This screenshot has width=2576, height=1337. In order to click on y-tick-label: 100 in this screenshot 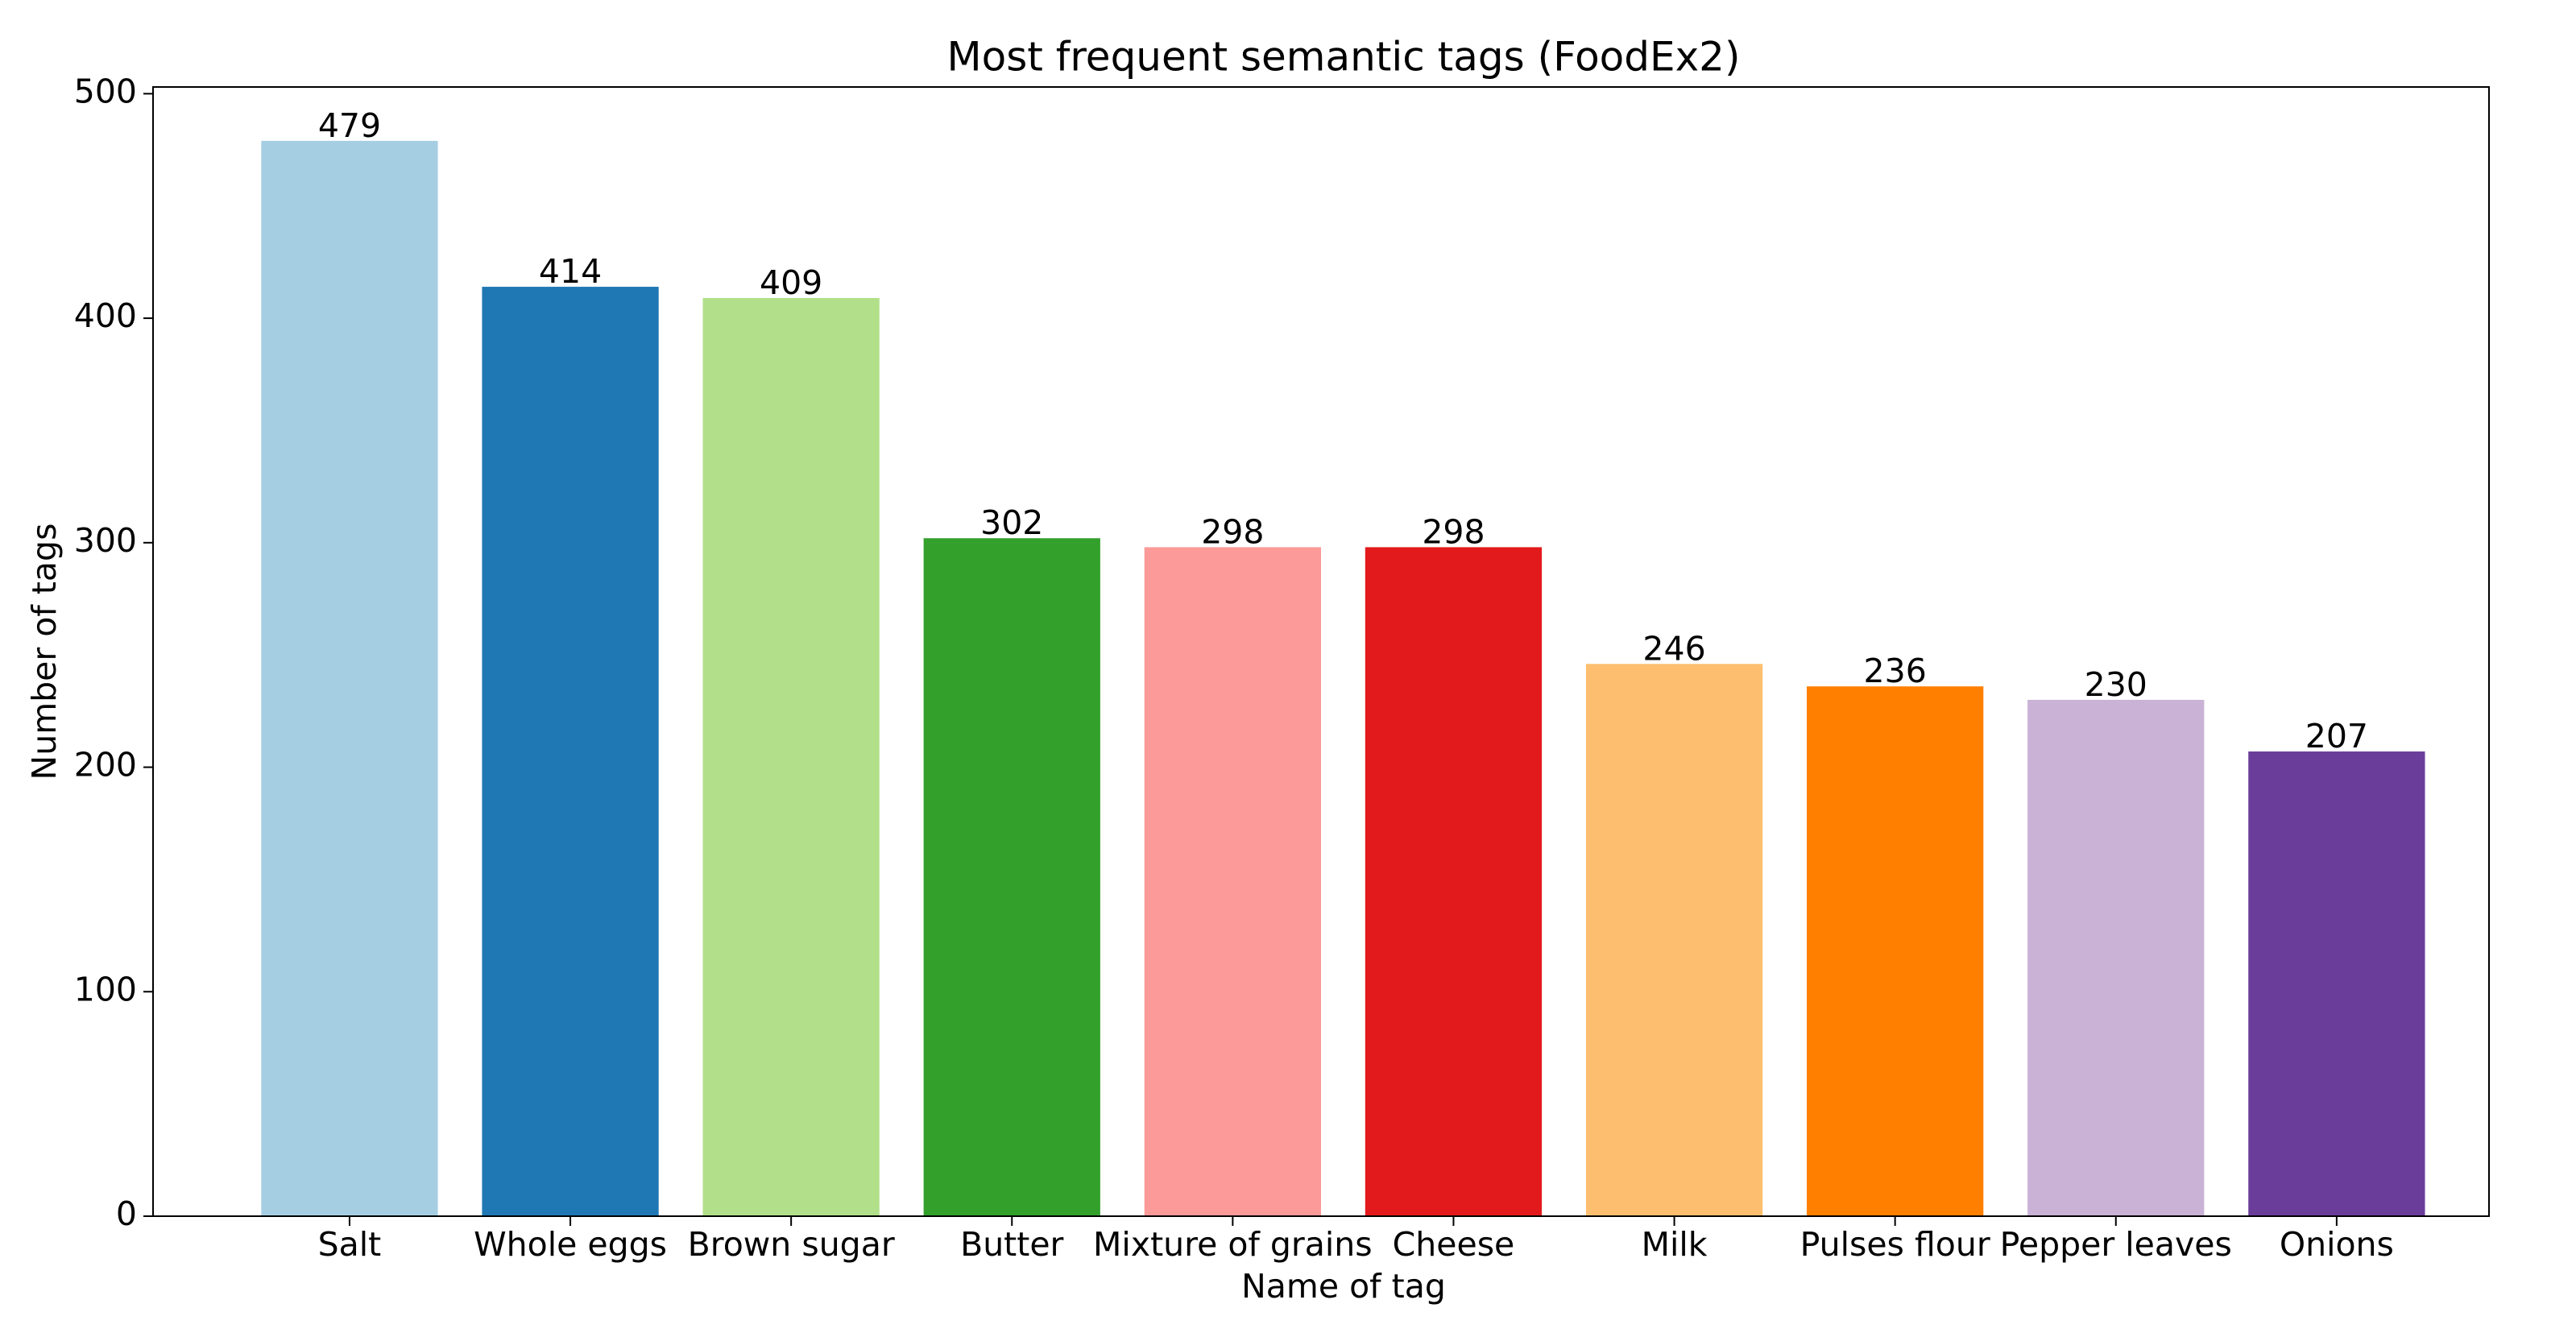, I will do `click(105, 989)`.